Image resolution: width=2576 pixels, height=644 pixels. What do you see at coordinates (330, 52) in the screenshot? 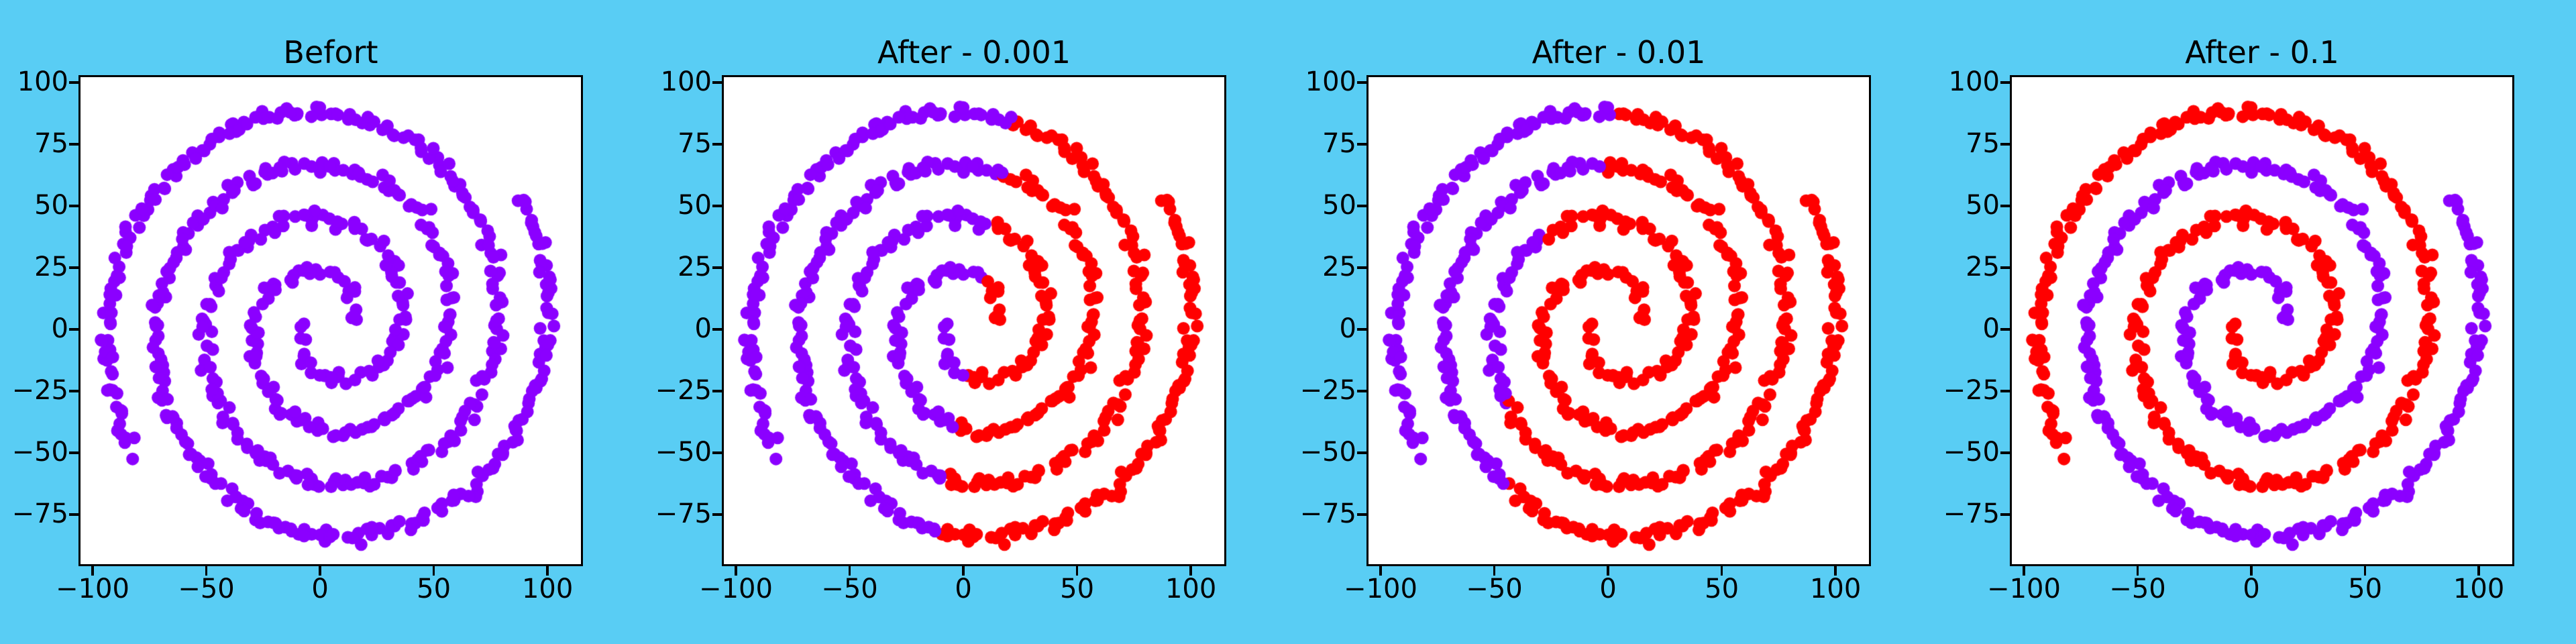
I see `subplot-title: Befort` at bounding box center [330, 52].